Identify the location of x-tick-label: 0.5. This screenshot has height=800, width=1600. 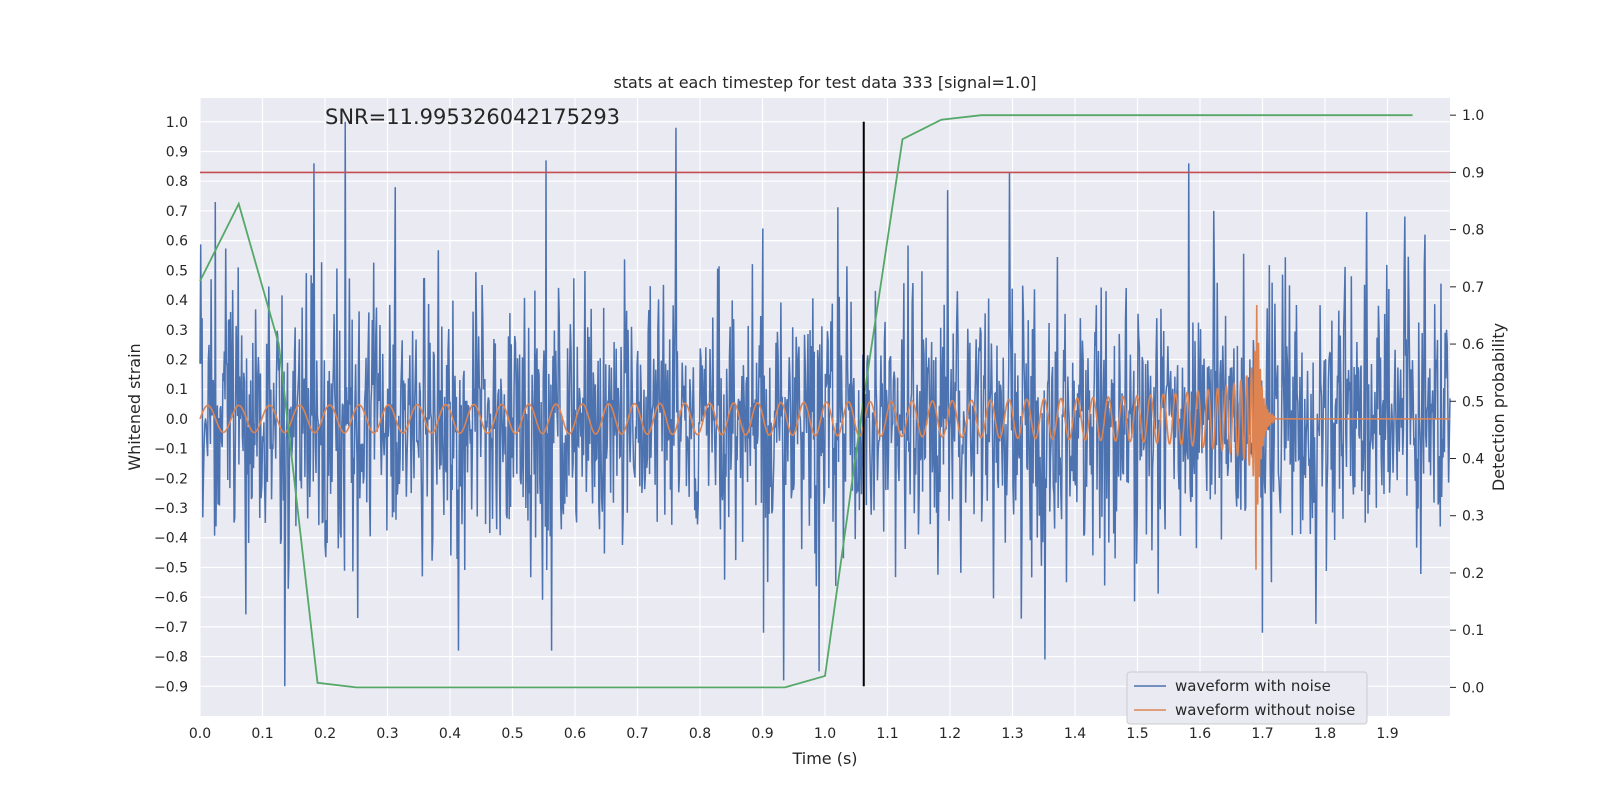
(512, 734).